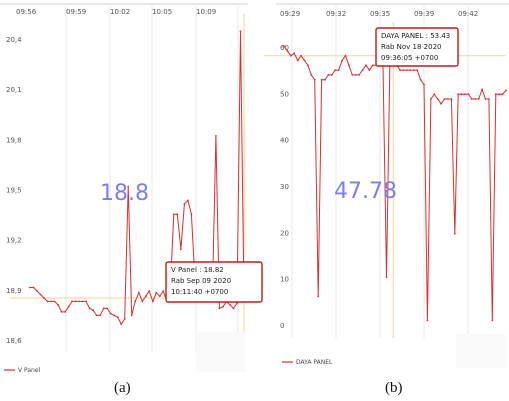 The image size is (509, 401). Describe the element at coordinates (14, 90) in the screenshot. I see `y-tick-label-a-1: 20,1` at that location.